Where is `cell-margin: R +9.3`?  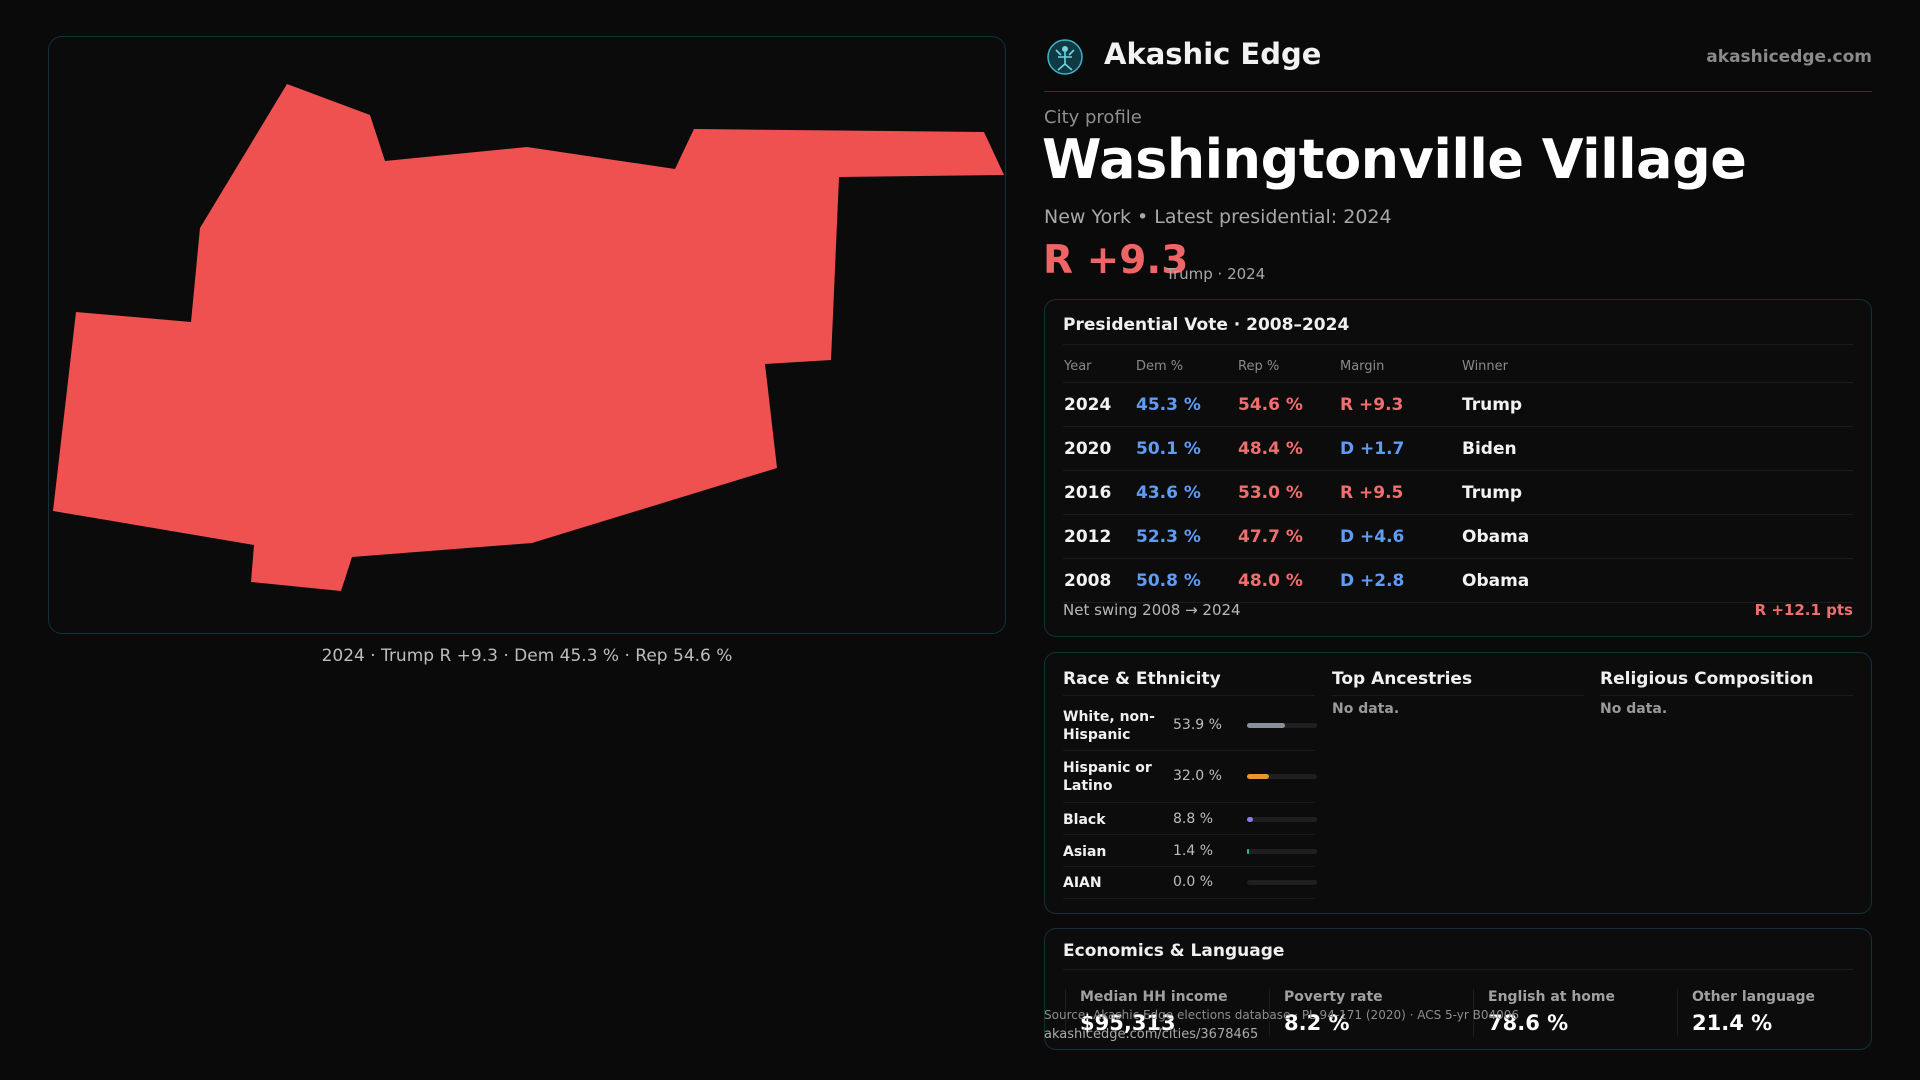
cell-margin: R +9.3 is located at coordinates (1400, 404).